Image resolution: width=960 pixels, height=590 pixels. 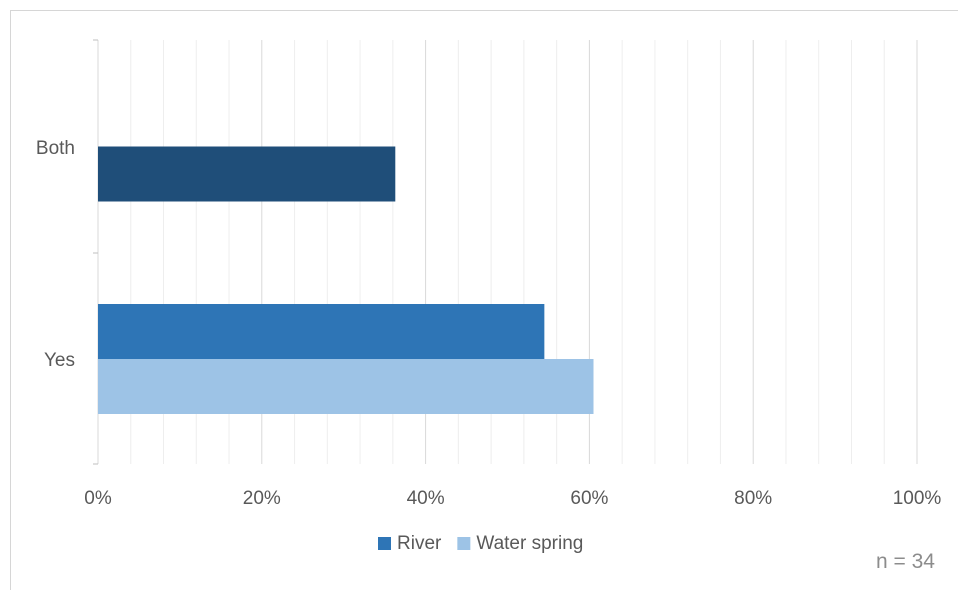 I want to click on x-tick-label: 80%, so click(x=753, y=498).